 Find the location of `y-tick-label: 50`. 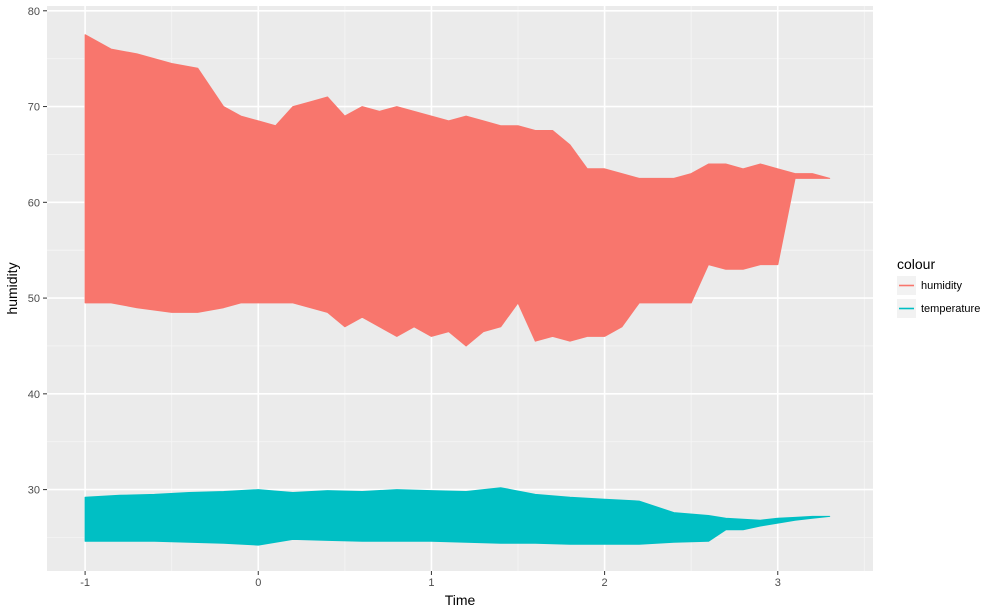

y-tick-label: 50 is located at coordinates (34, 299).